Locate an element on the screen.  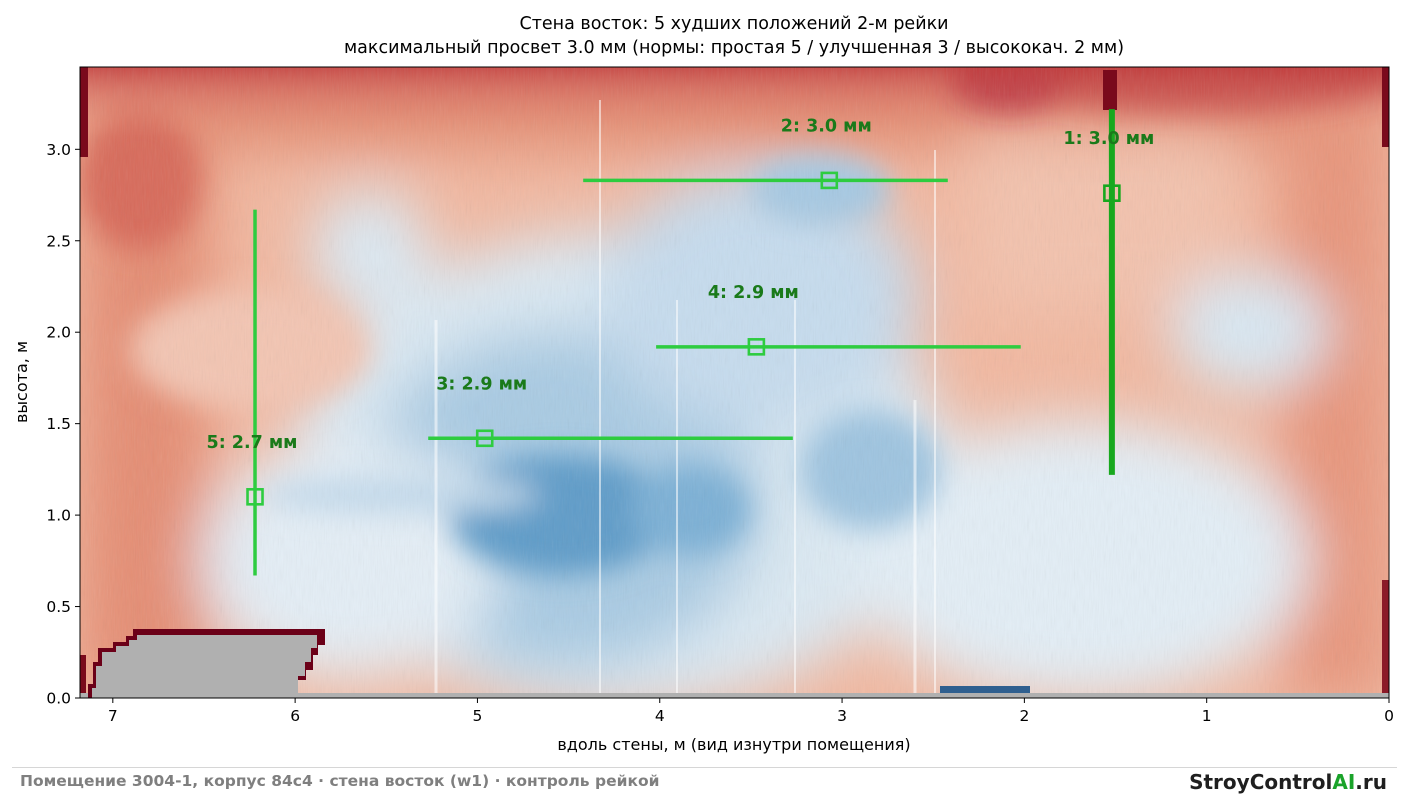
brand-suffix: .ru is located at coordinates (1371, 782).